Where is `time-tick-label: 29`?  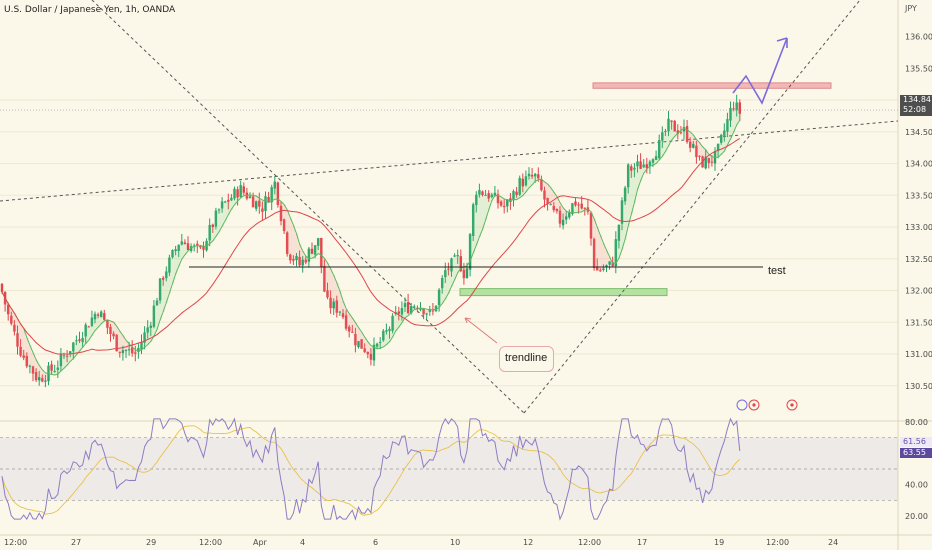 time-tick-label: 29 is located at coordinates (151, 542).